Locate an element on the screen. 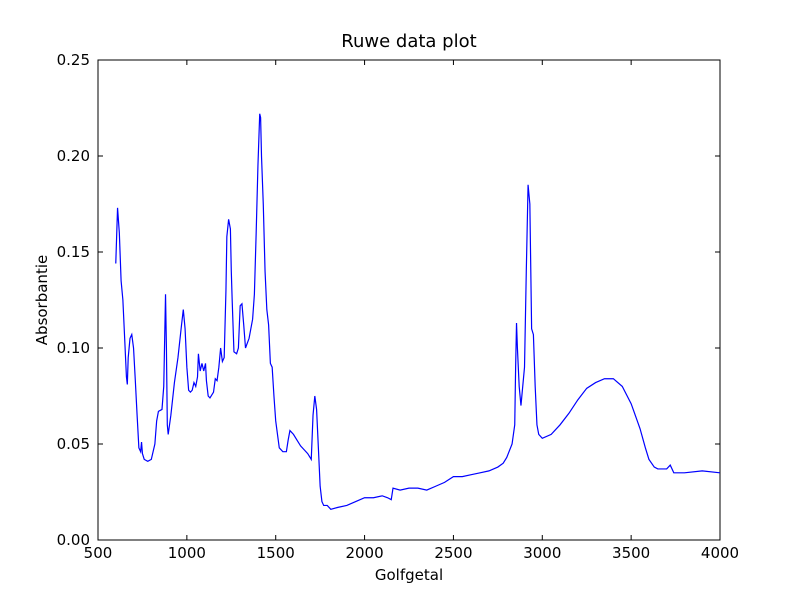 The width and height of the screenshot is (800, 600). y-tick-label: 0.20 is located at coordinates (73, 156).